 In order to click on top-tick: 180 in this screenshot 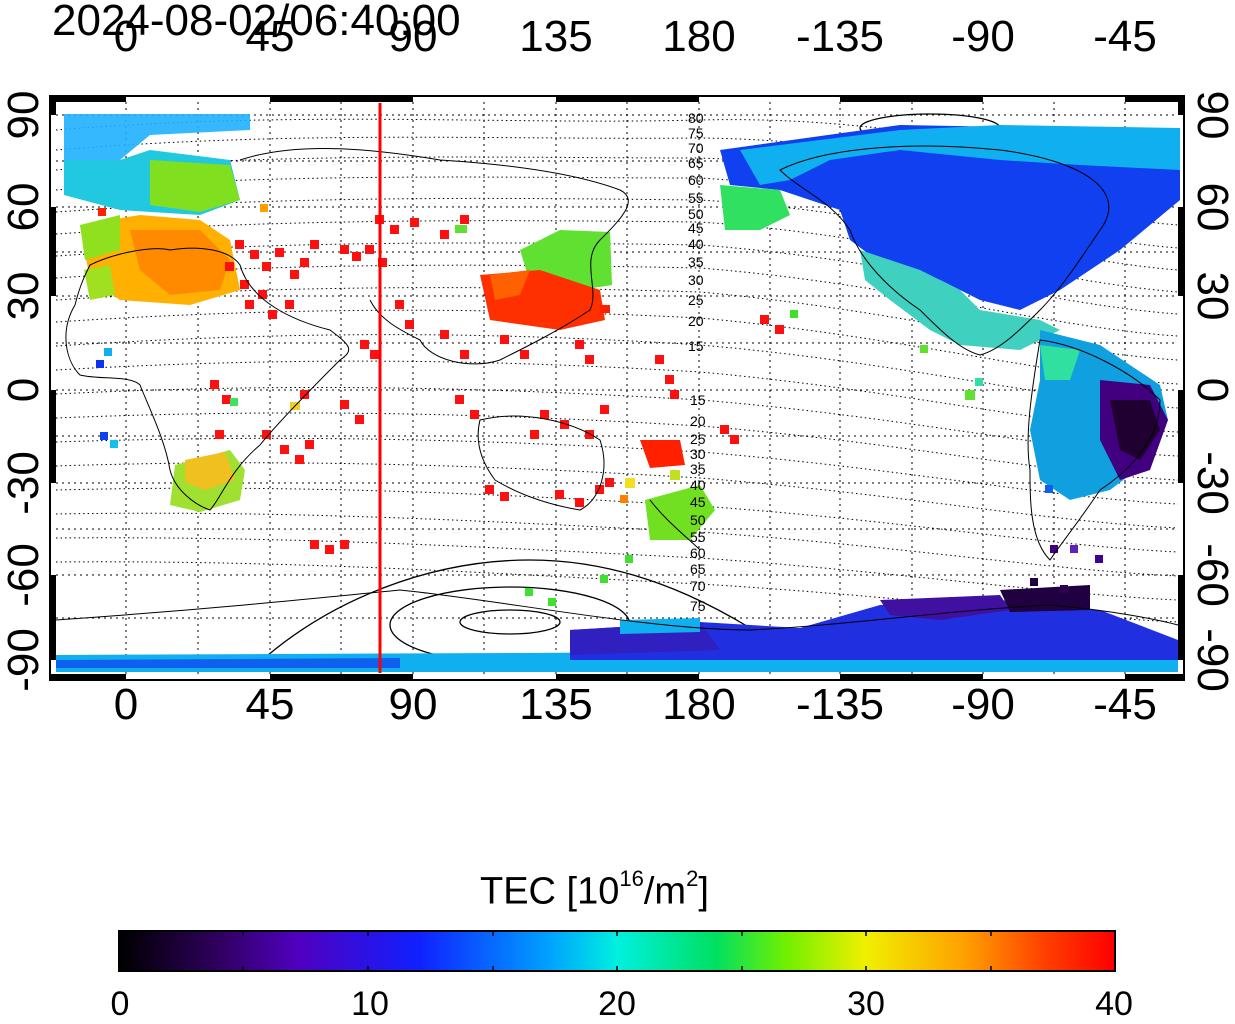, I will do `click(699, 36)`.